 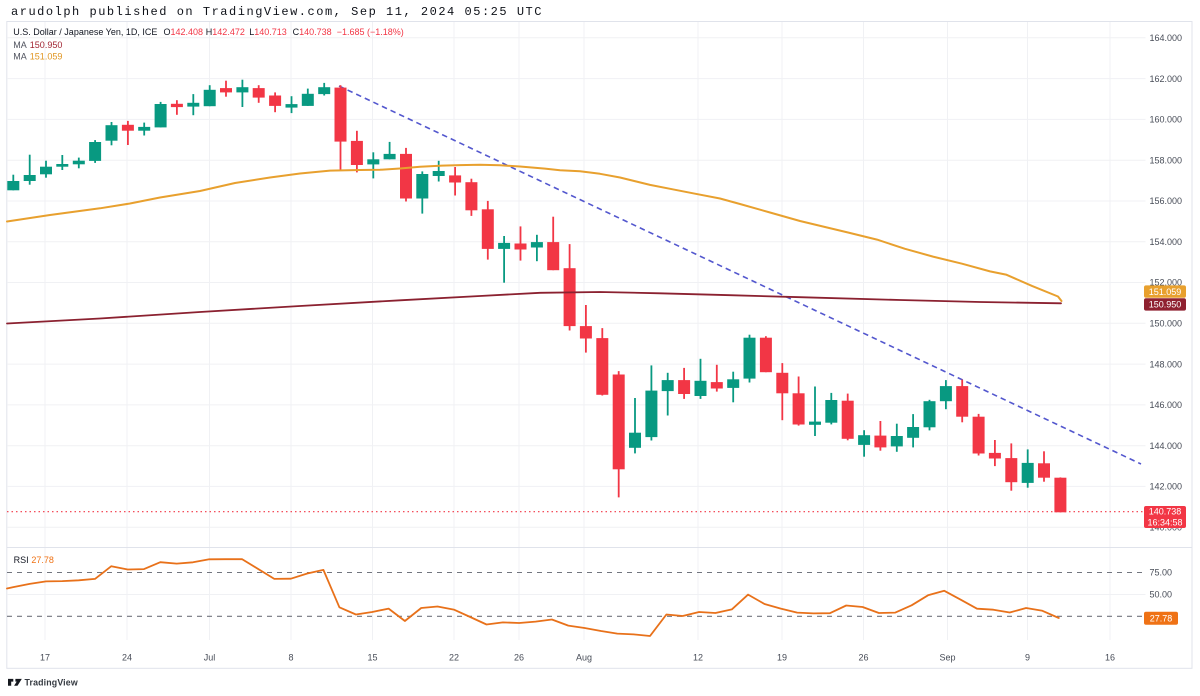 I want to click on svg-text: 22, so click(x=454, y=658).